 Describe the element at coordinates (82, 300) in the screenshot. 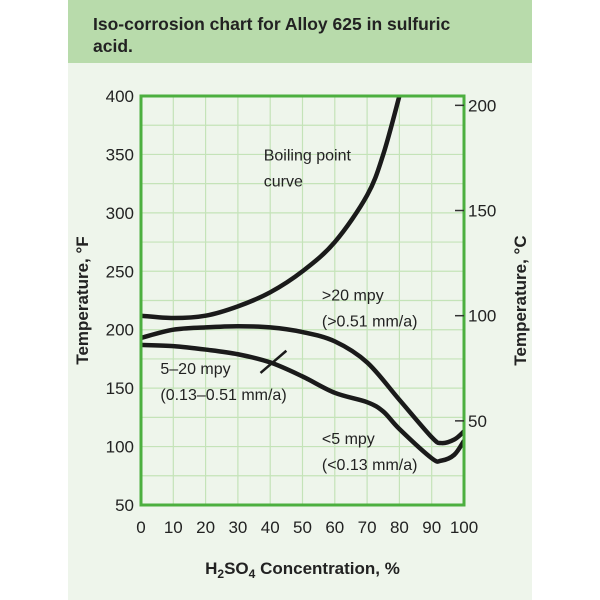

I see `y-axis-label: Temperature, °F` at that location.